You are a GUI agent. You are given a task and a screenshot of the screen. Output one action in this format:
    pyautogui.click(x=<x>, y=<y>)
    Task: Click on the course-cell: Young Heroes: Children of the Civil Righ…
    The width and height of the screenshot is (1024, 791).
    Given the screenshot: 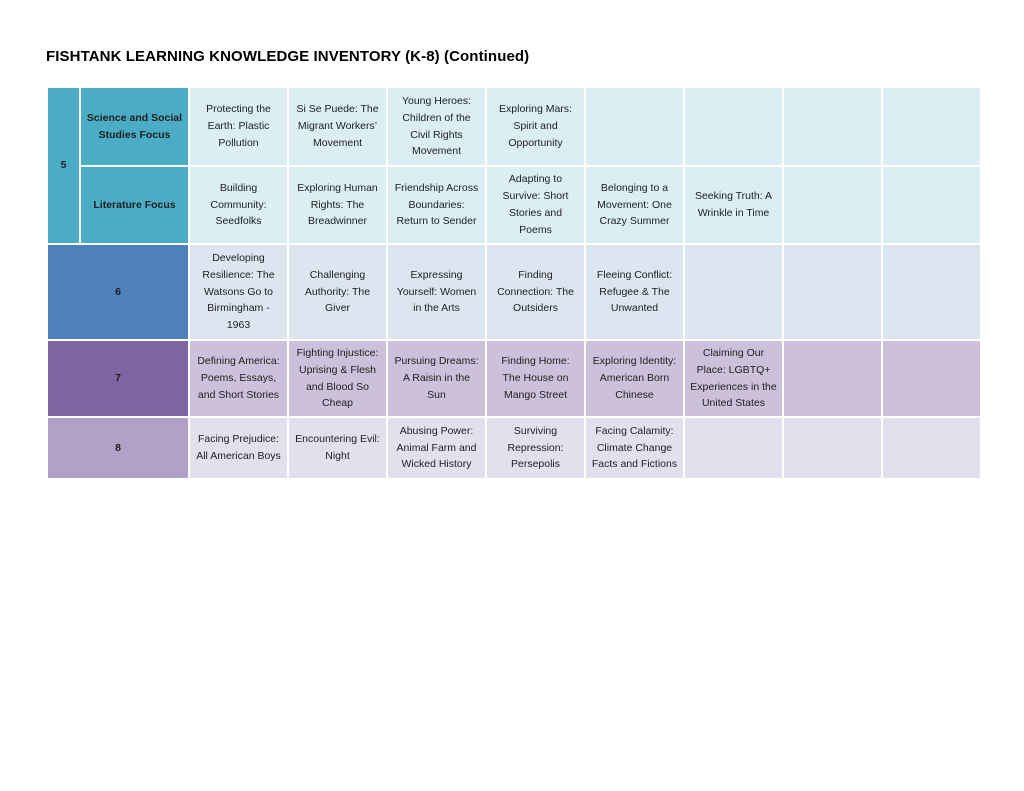 What is the action you would take?
    pyautogui.click(x=436, y=126)
    